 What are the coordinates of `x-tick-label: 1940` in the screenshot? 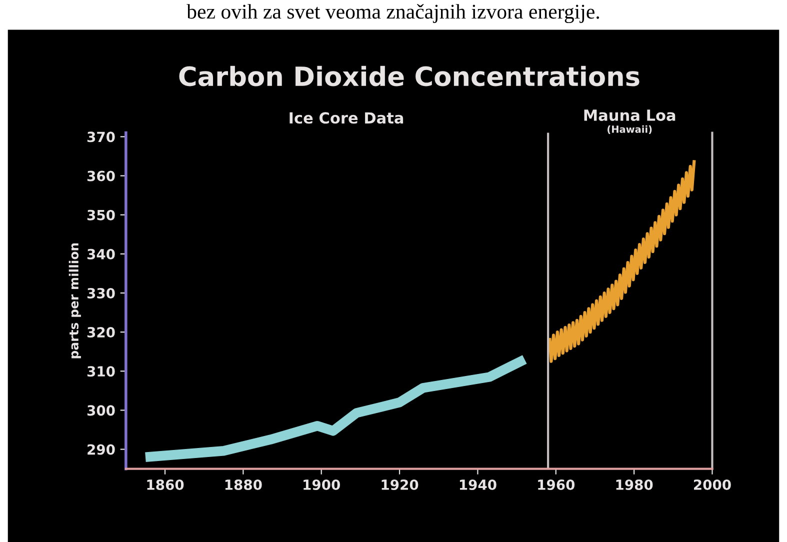 It's located at (478, 484).